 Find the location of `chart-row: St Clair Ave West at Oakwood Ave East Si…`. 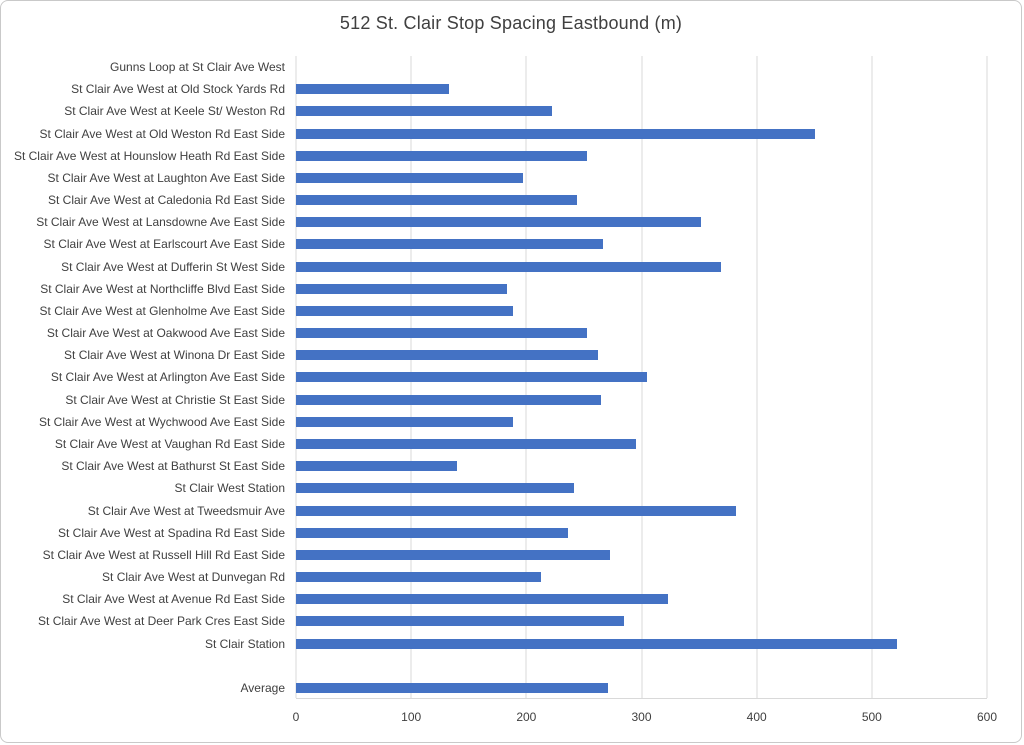

chart-row: St Clair Ave West at Oakwood Ave East Si… is located at coordinates (494, 333).